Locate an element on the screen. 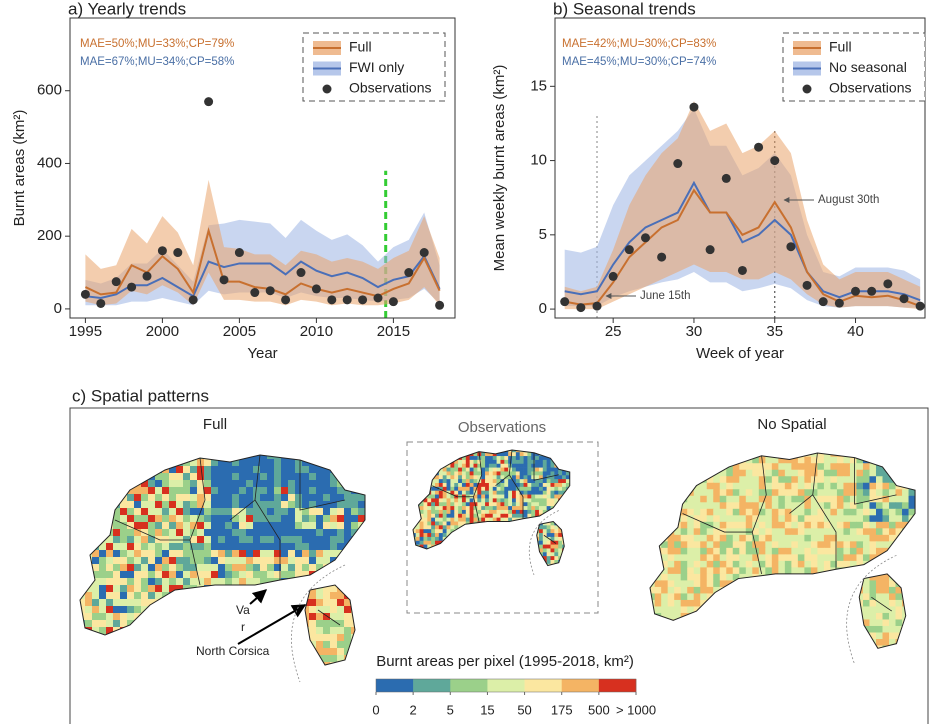  region-border is located at coordinates (329, 617).